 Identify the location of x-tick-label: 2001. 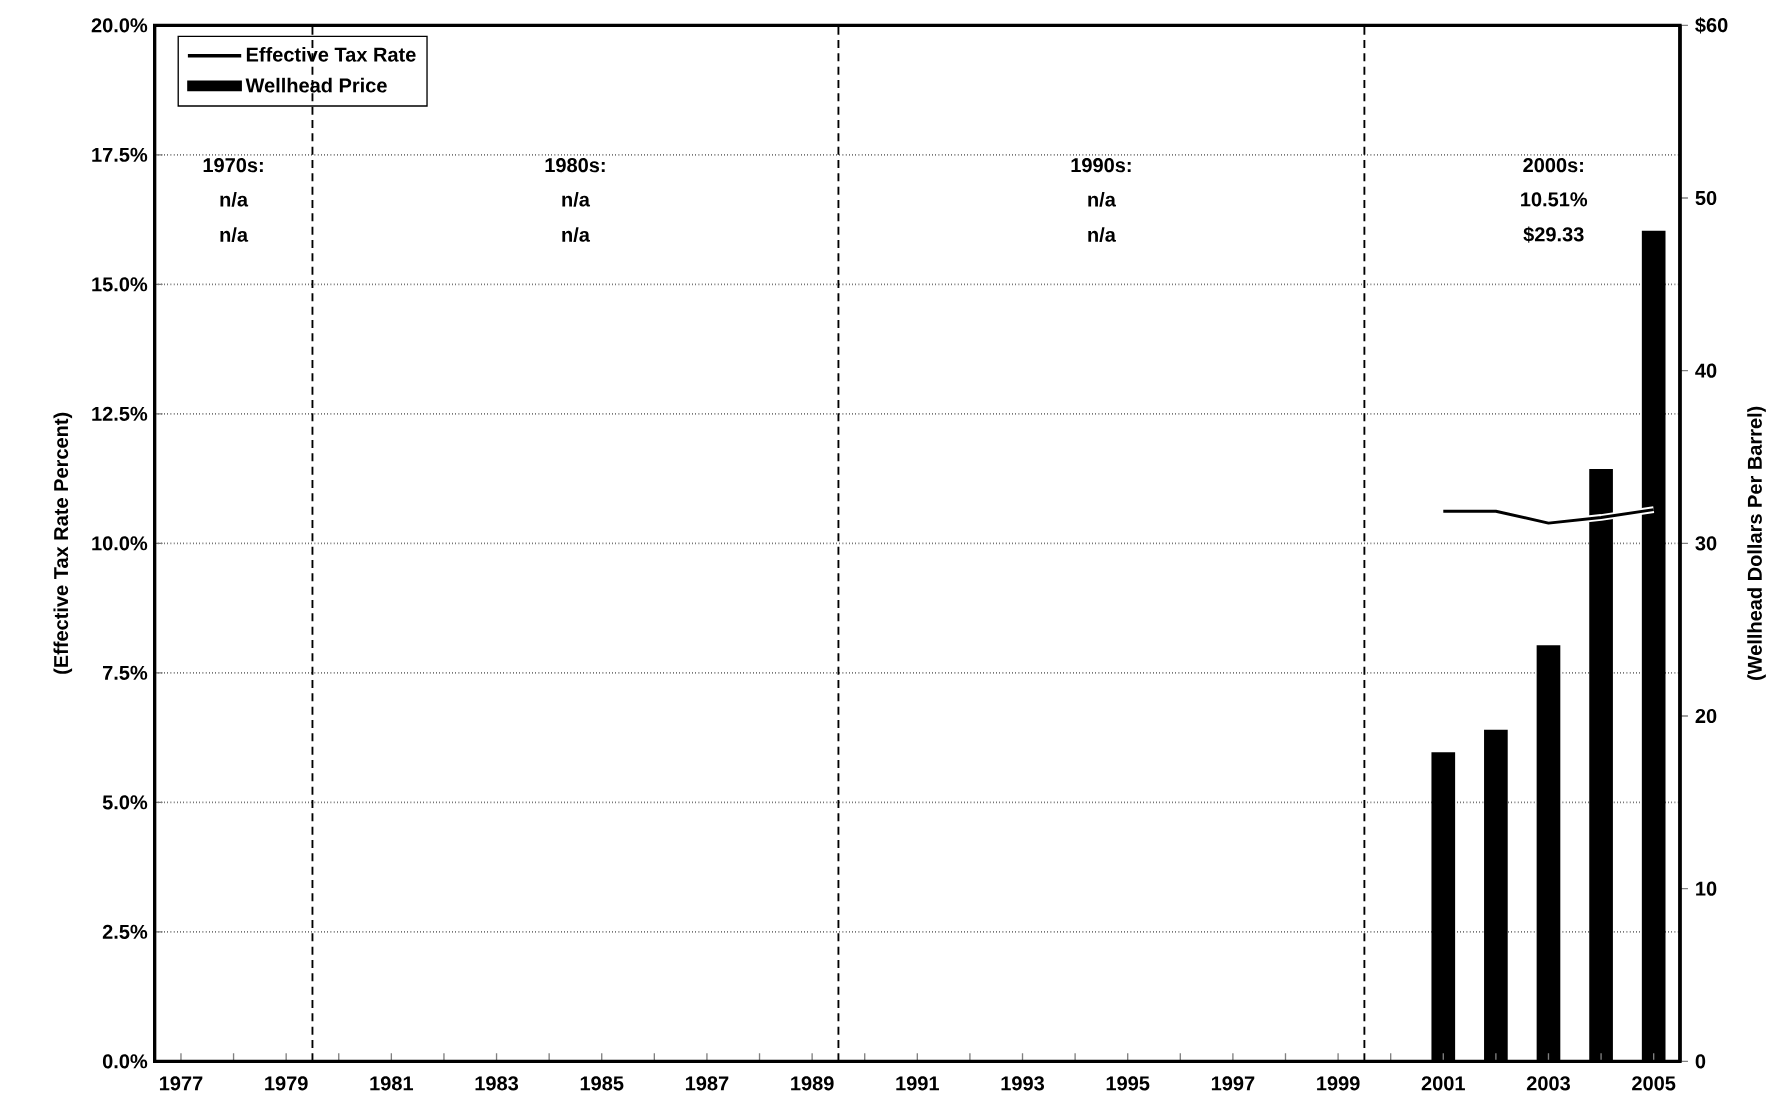
(1443, 1083).